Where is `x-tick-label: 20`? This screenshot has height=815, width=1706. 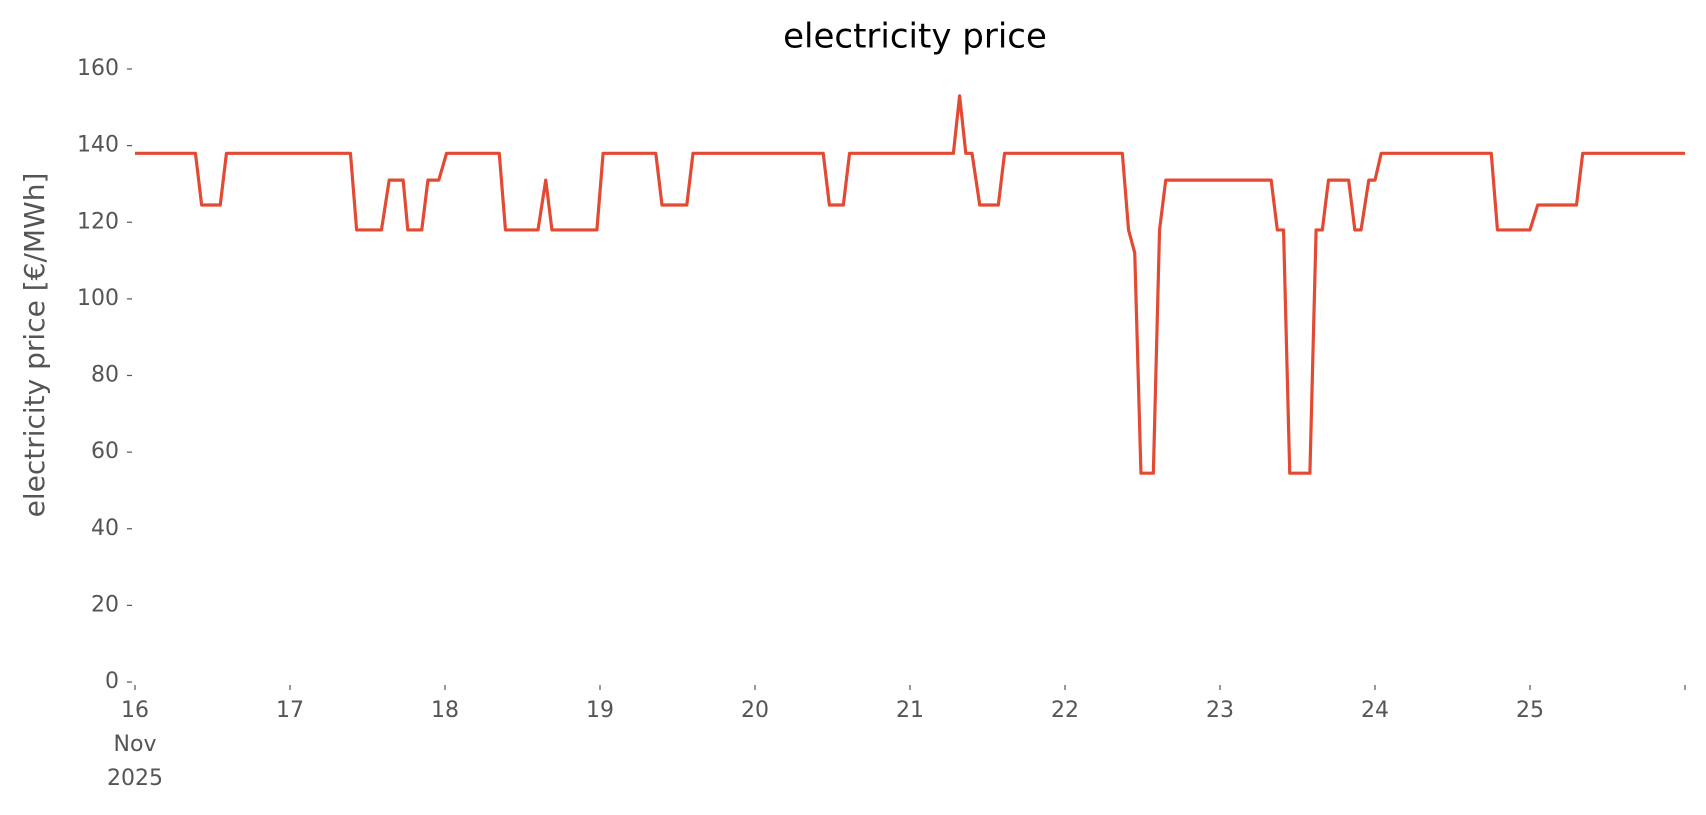 x-tick-label: 20 is located at coordinates (755, 710).